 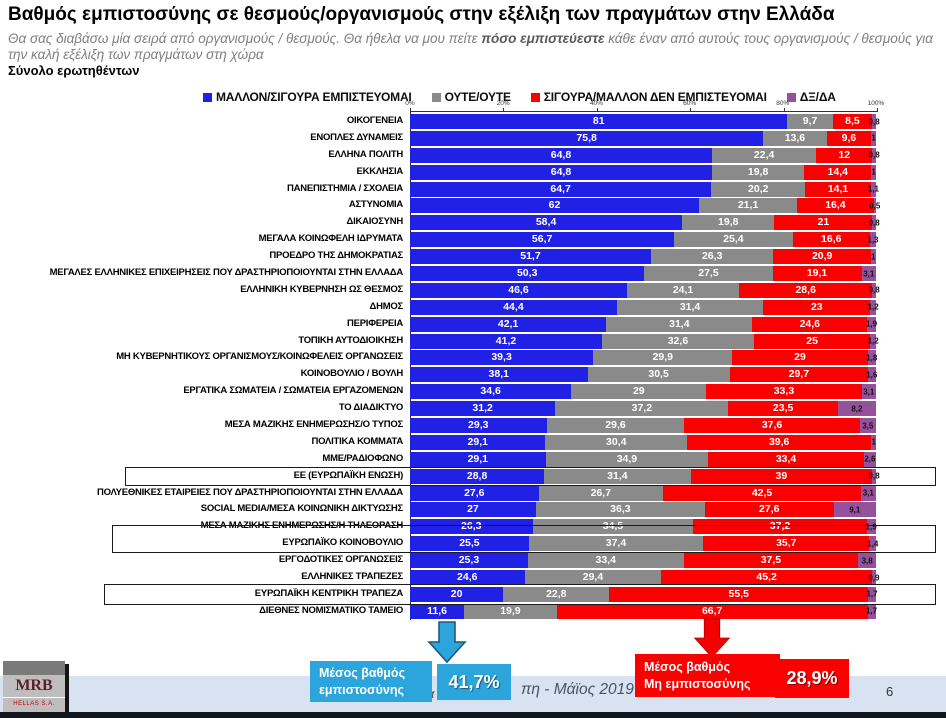 What do you see at coordinates (728, 223) in the screenshot?
I see `bar-segment-neutral: 19,8` at bounding box center [728, 223].